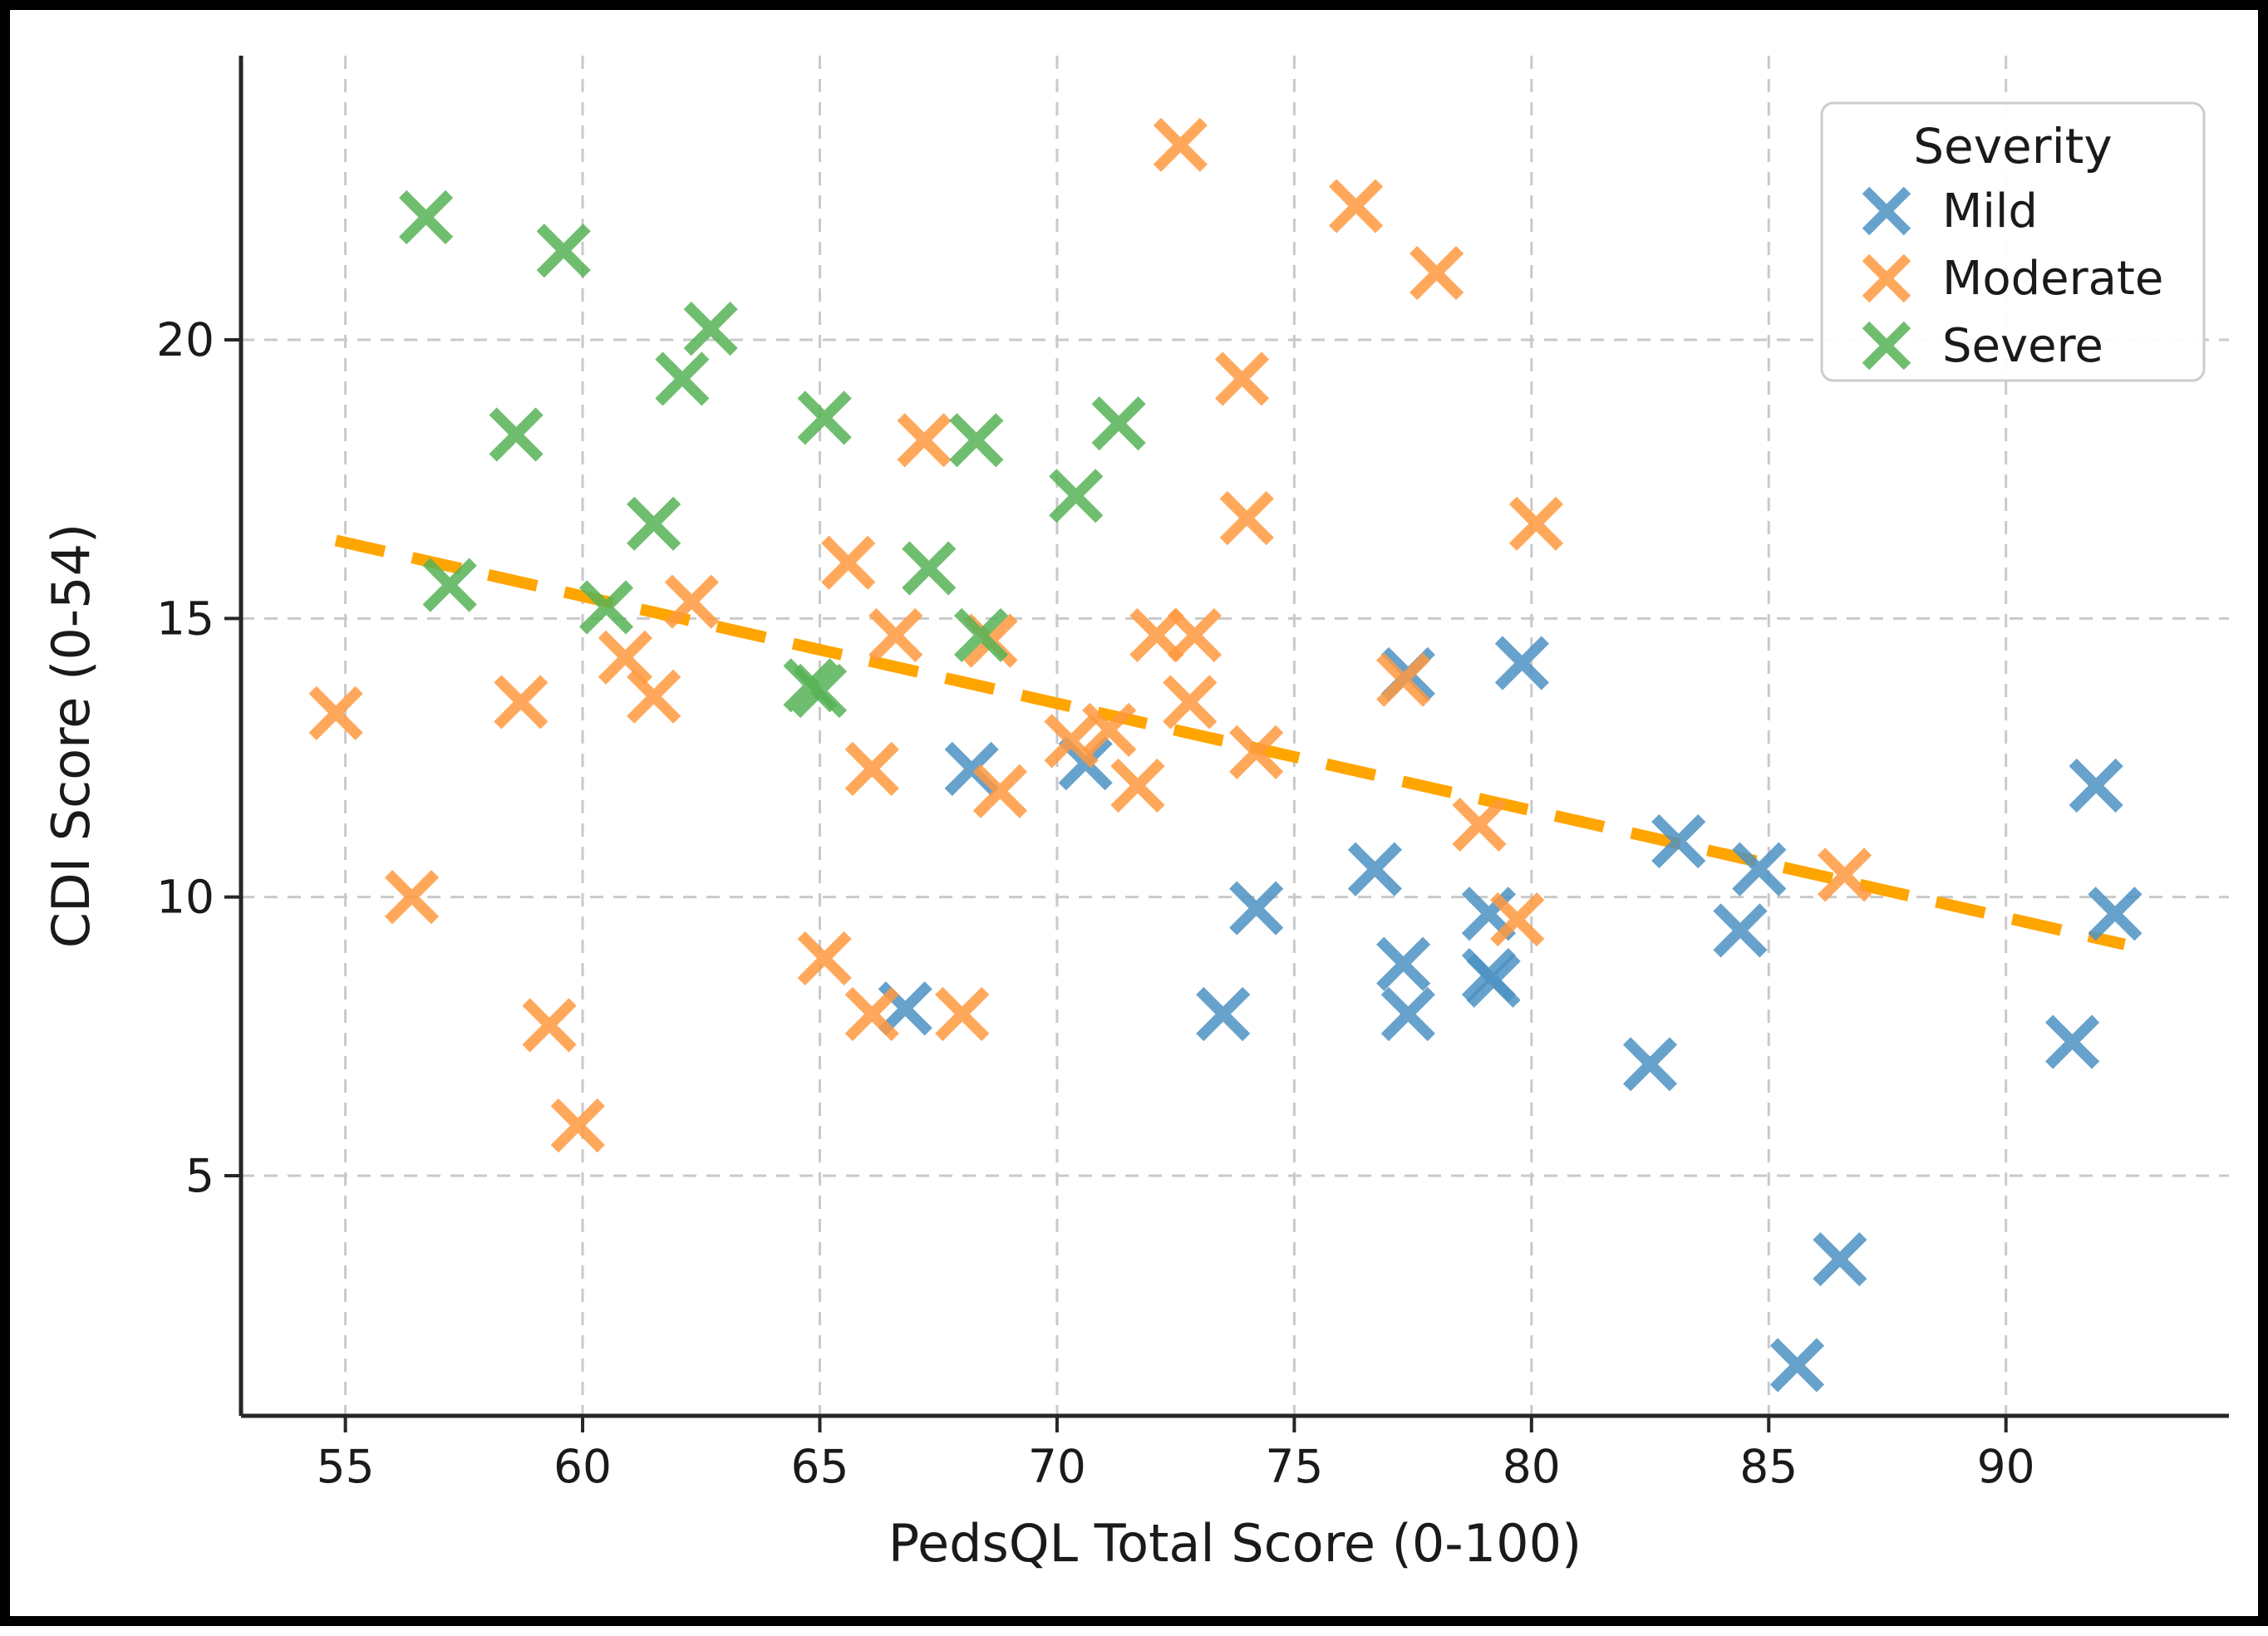  I want to click on severe-legend-marker-icon, so click(1886, 346).